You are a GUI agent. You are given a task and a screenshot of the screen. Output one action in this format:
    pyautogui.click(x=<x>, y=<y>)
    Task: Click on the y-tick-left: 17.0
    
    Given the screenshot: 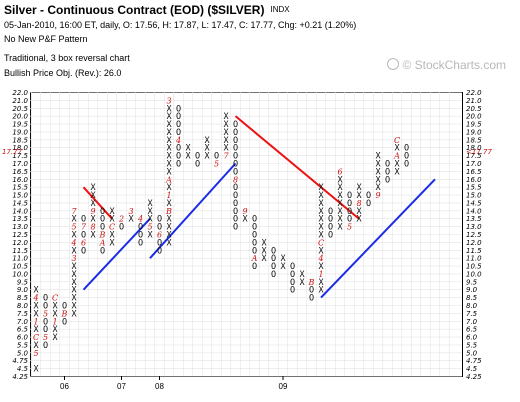 What is the action you would take?
    pyautogui.click(x=20, y=164)
    